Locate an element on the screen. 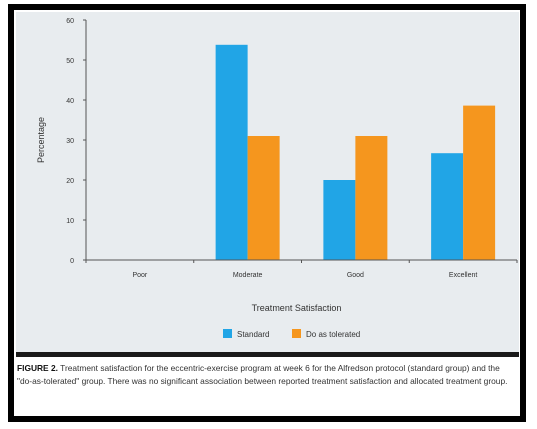  caption-rule is located at coordinates (267, 354).